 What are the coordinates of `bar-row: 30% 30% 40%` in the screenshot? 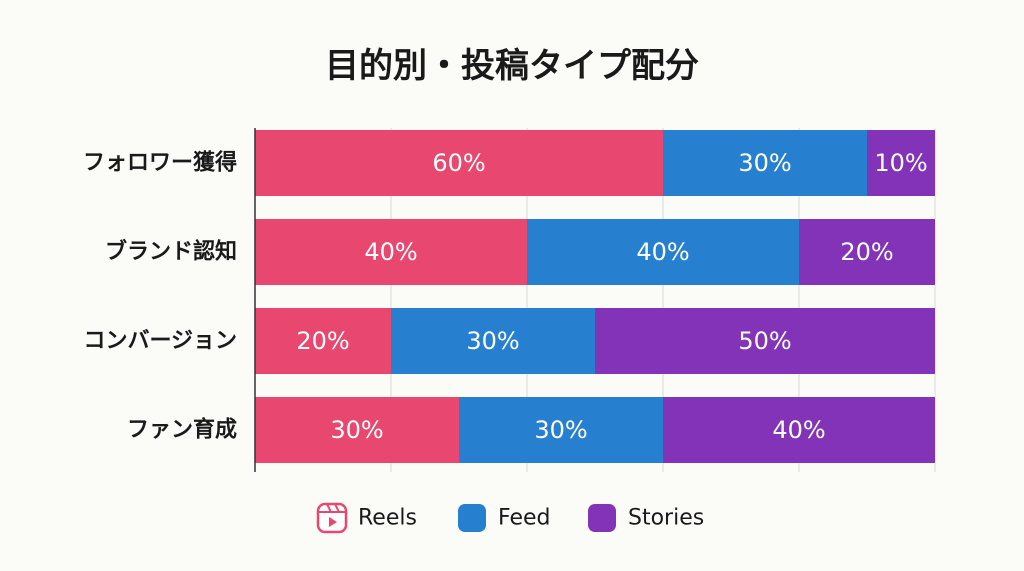 It's located at (595, 430).